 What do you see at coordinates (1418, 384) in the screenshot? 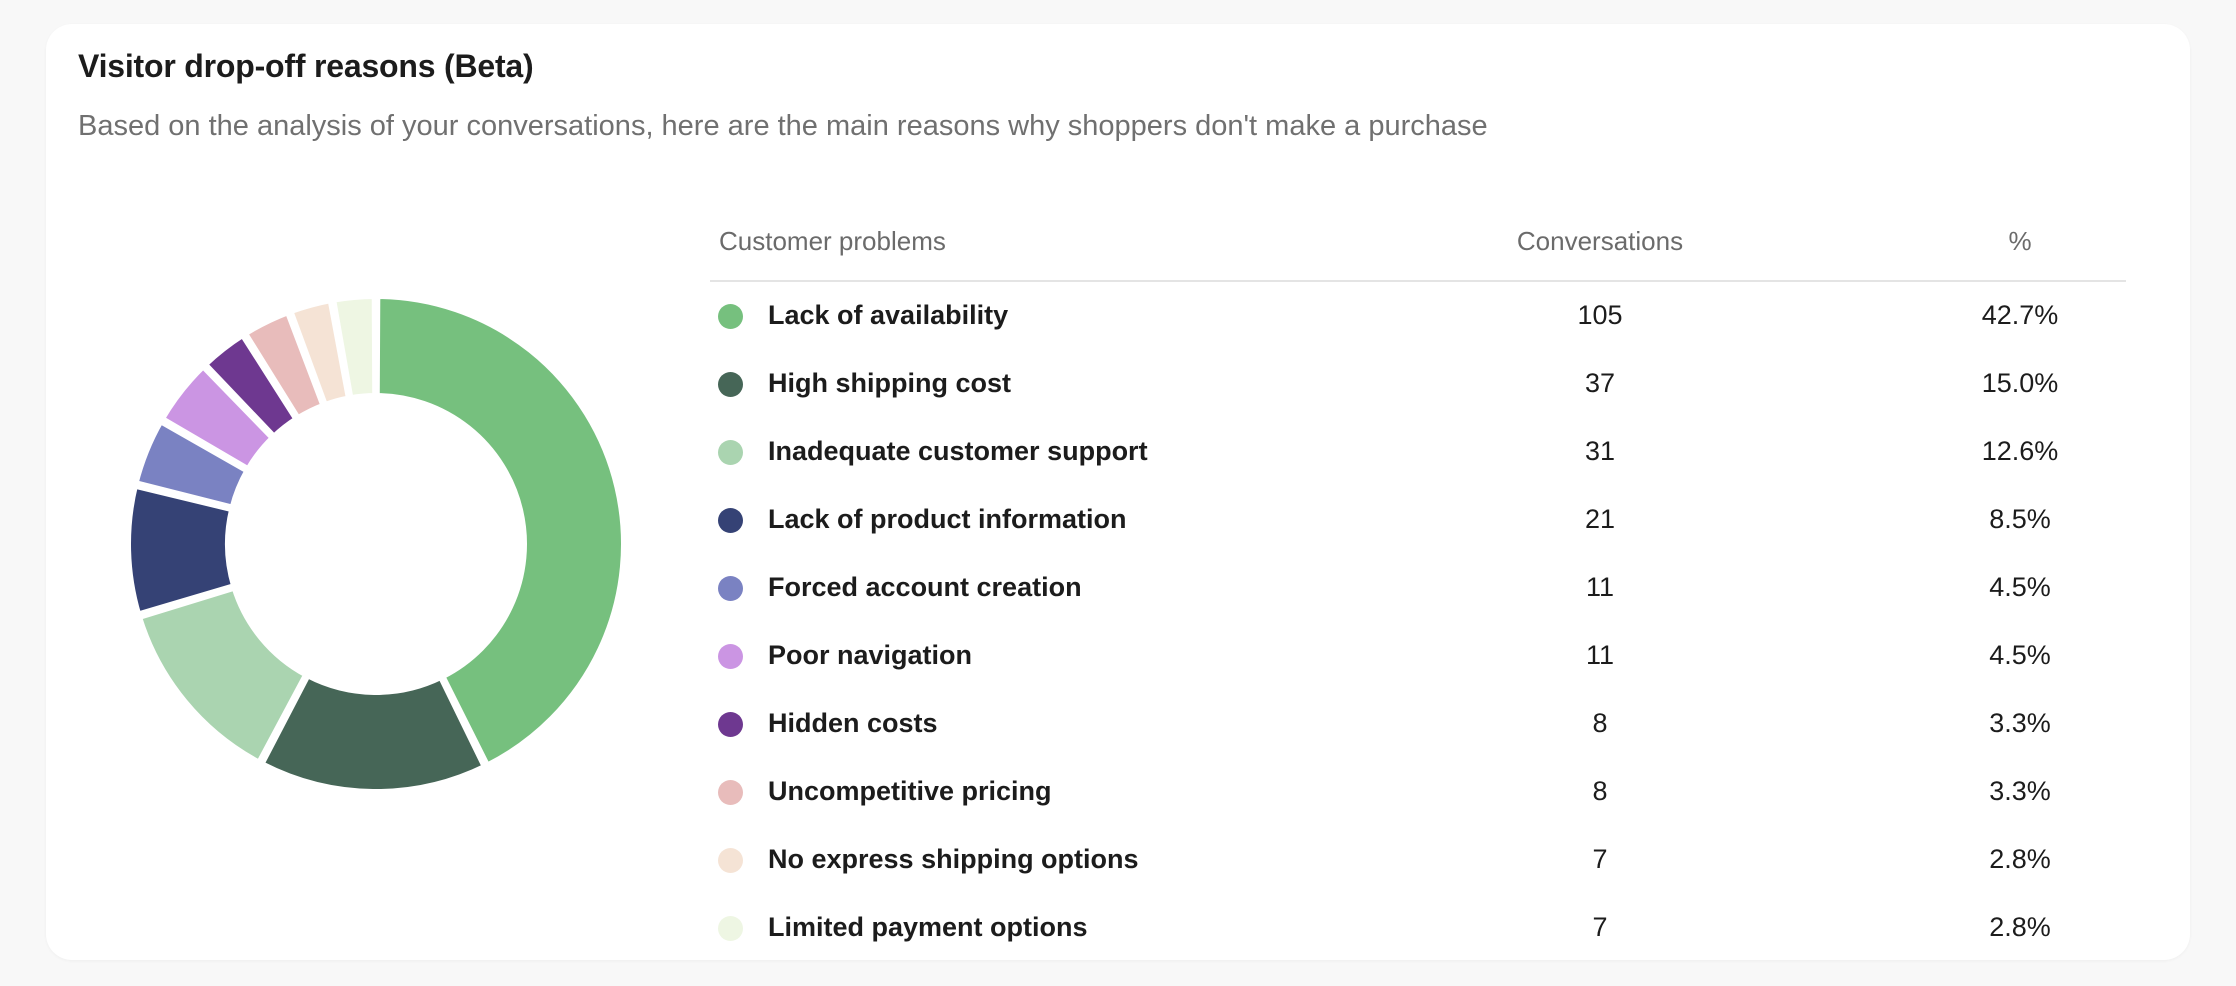
I see `table-row: High shipping cost 37 15.0%` at bounding box center [1418, 384].